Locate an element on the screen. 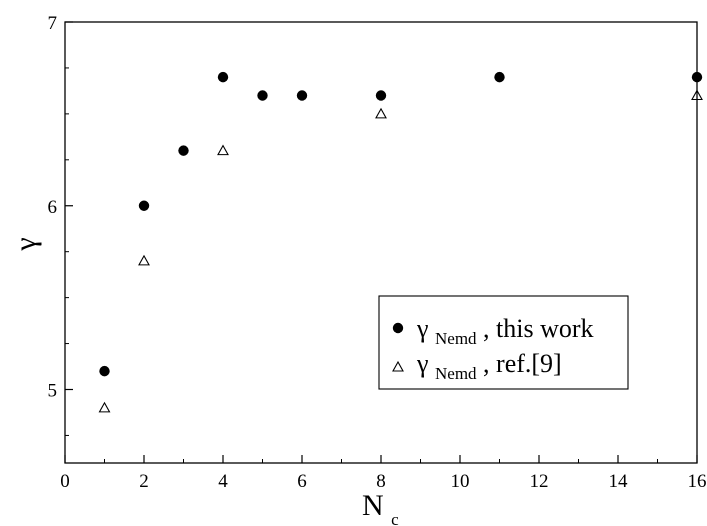 The image size is (707, 526). legend-entry-this-work: γ Nemd , this work is located at coordinates (505, 332).